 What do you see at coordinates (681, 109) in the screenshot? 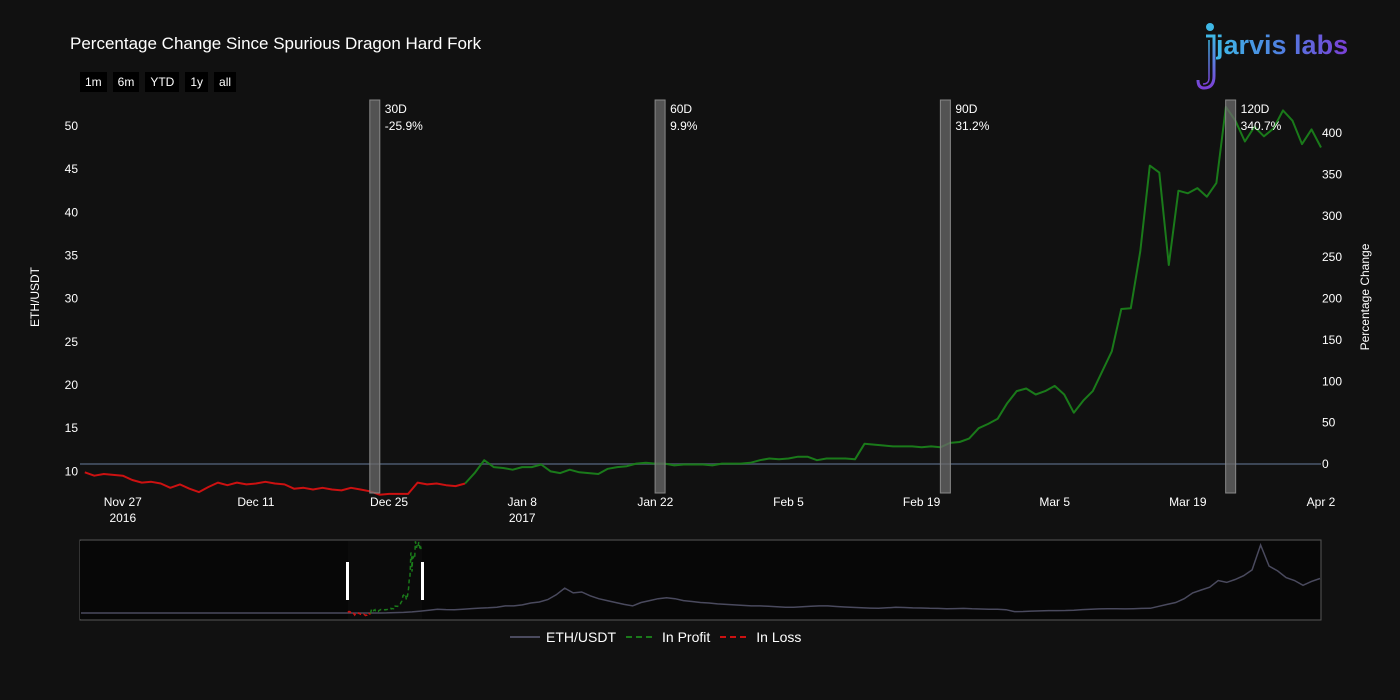
I see `milestone-label: 60D` at bounding box center [681, 109].